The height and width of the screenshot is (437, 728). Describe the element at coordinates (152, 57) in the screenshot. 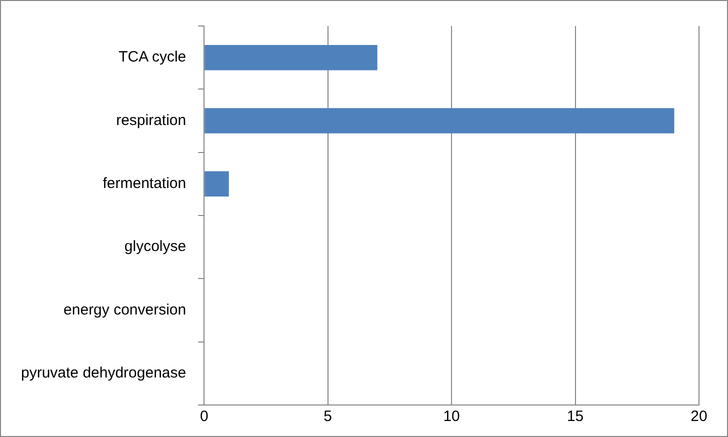

I see `y-tick-label: TCA cycle` at that location.